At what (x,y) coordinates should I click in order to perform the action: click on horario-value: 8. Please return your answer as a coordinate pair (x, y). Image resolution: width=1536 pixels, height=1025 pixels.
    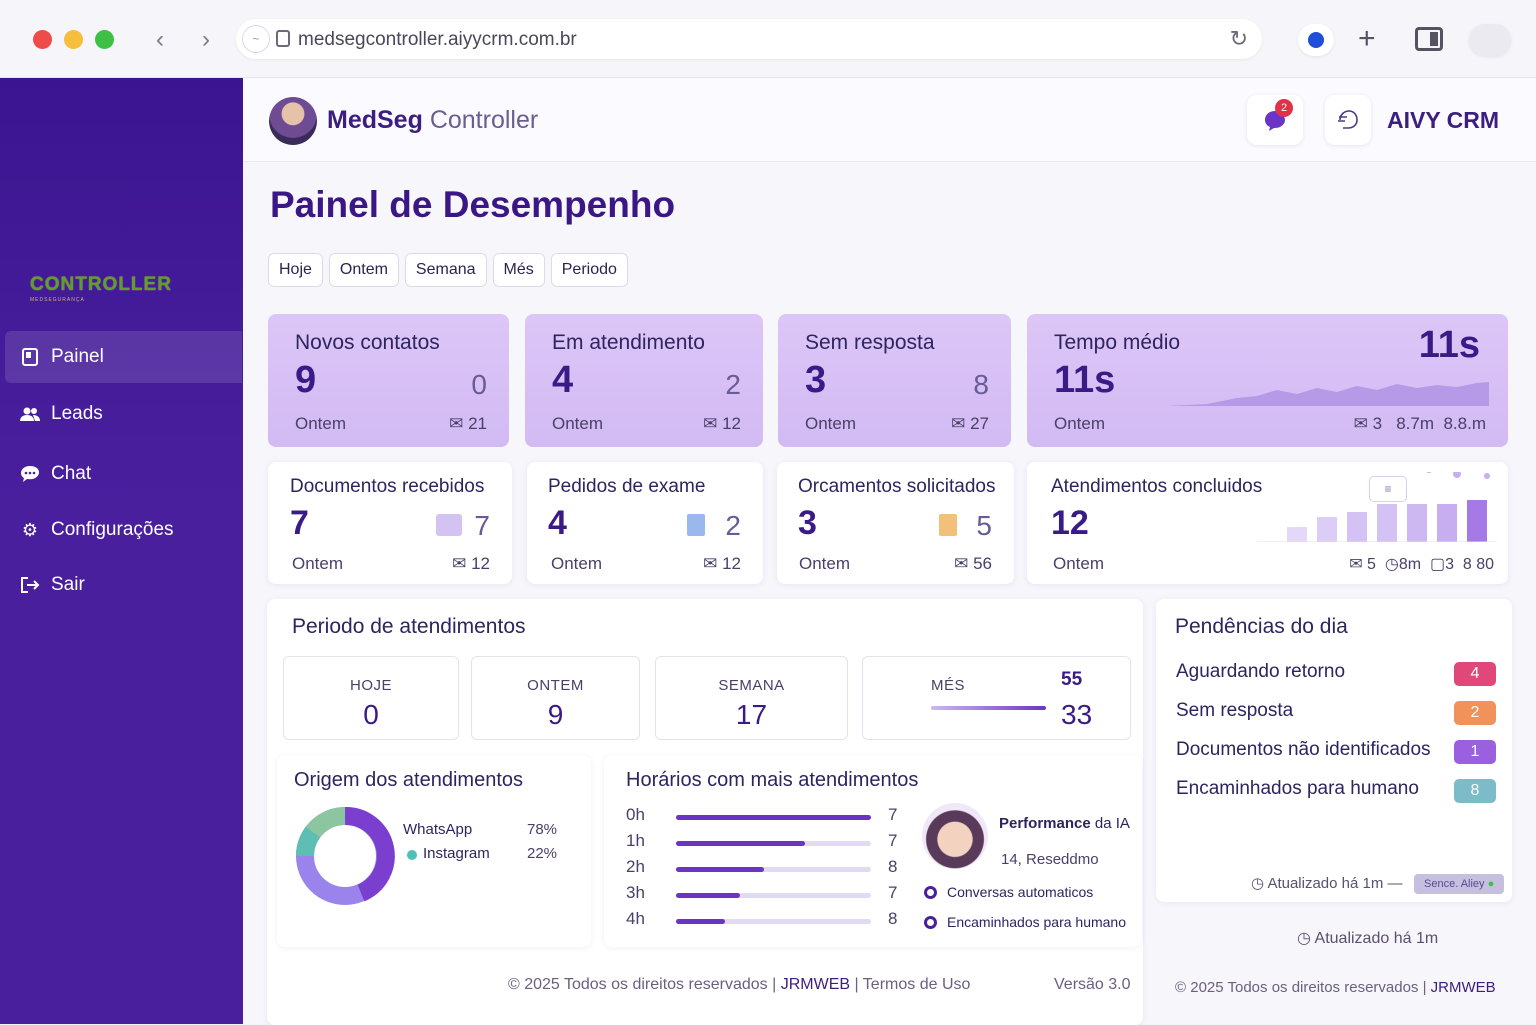
    Looking at the image, I should click on (893, 918).